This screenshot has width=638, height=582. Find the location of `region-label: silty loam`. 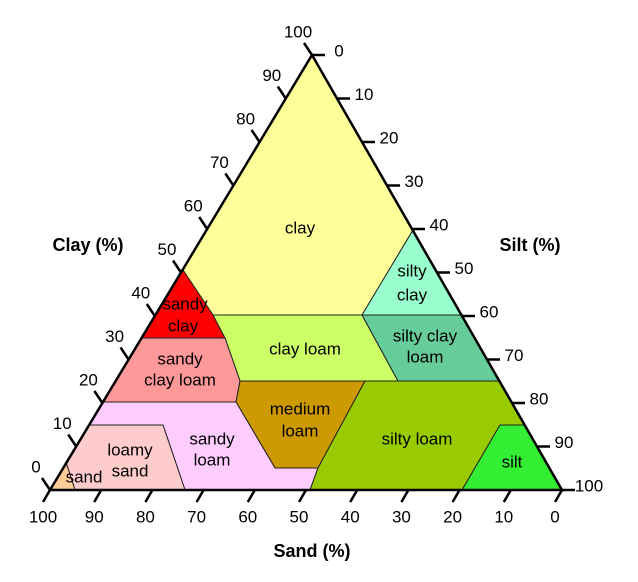

region-label: silty loam is located at coordinates (417, 438).